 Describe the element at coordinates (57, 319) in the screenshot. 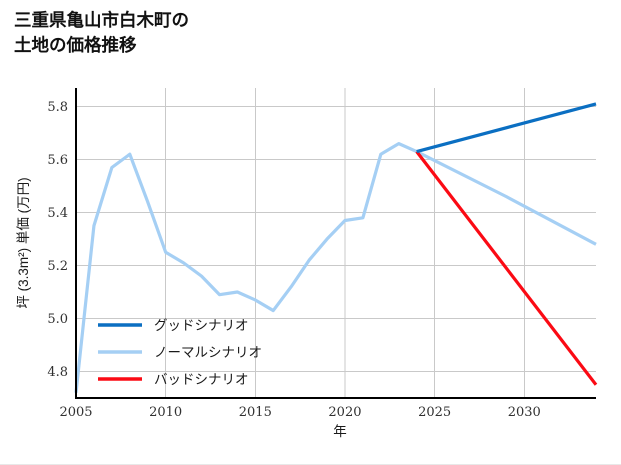

I see `y-tick-label: 5.0` at that location.